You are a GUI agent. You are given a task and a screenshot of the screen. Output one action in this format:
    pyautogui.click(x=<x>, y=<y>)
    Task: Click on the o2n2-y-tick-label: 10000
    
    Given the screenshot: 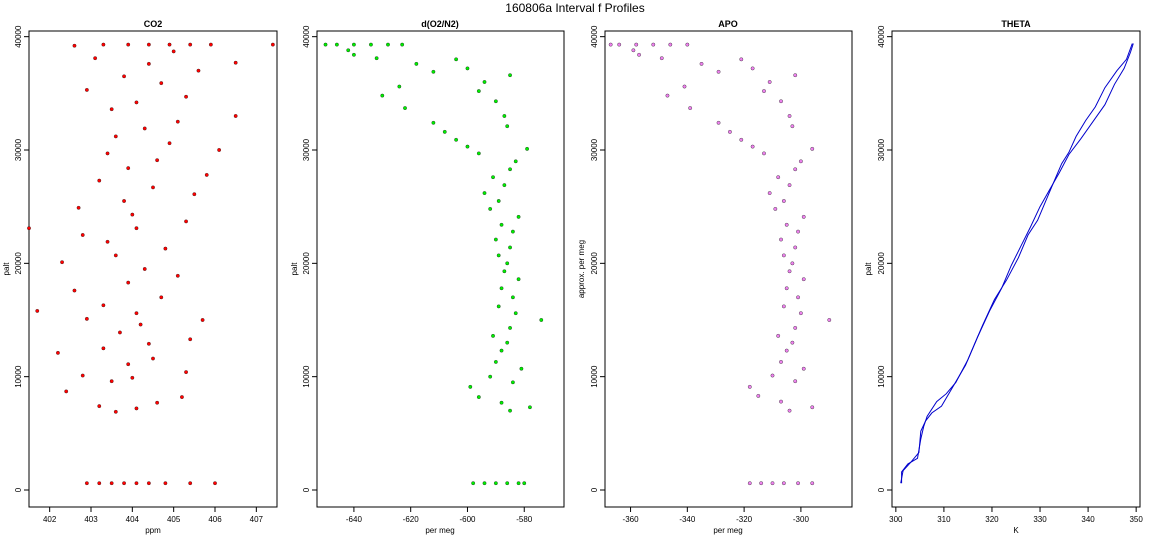 What is the action you would take?
    pyautogui.click(x=306, y=376)
    